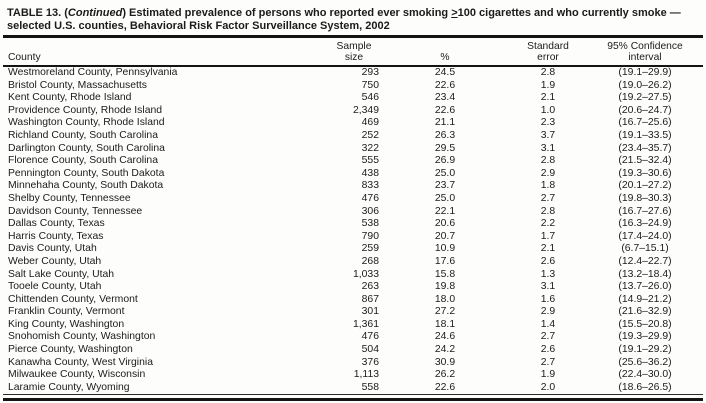 This screenshot has height=403, width=706. I want to click on confidence-interval-cell: (19.3–29.9), so click(645, 337).